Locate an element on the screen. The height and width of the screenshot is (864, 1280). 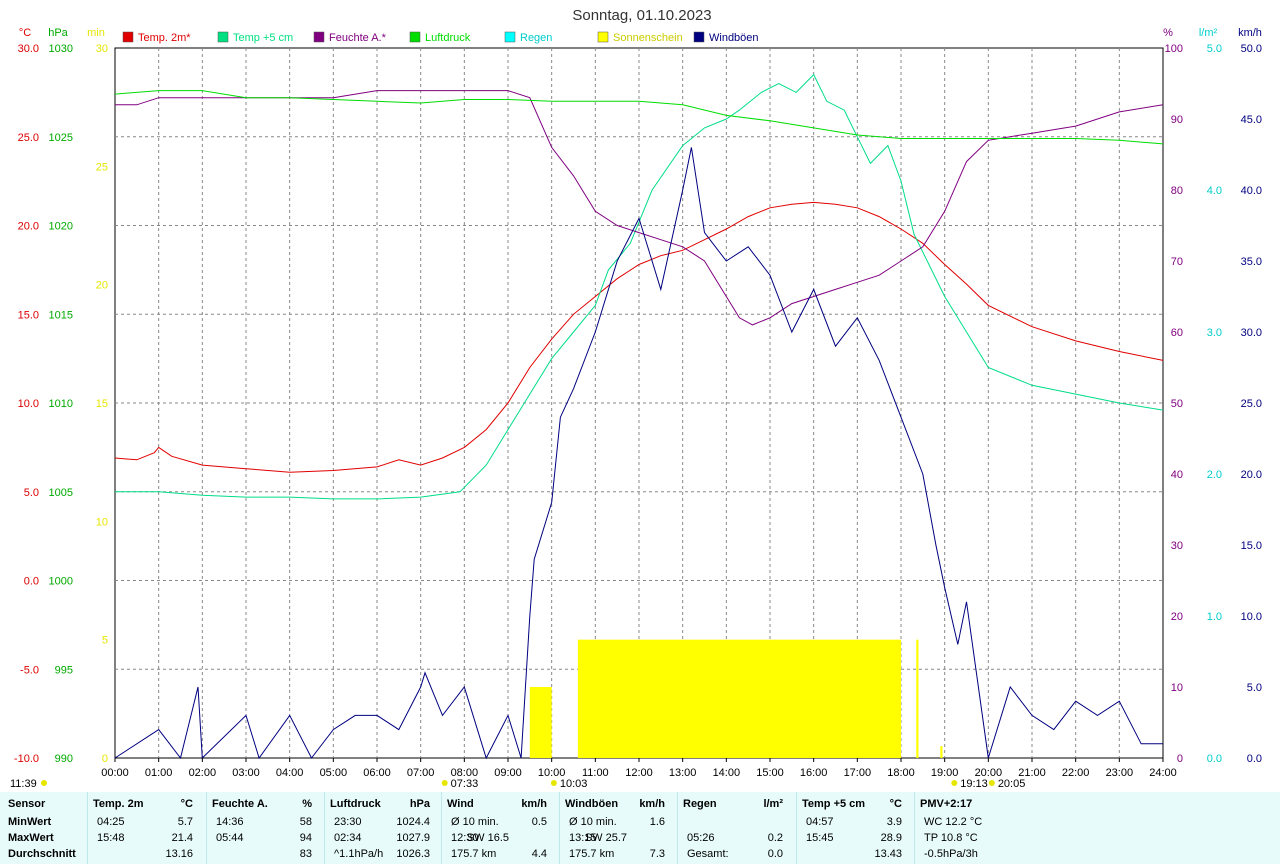
column-header: Feuchte A. is located at coordinates (240, 804).